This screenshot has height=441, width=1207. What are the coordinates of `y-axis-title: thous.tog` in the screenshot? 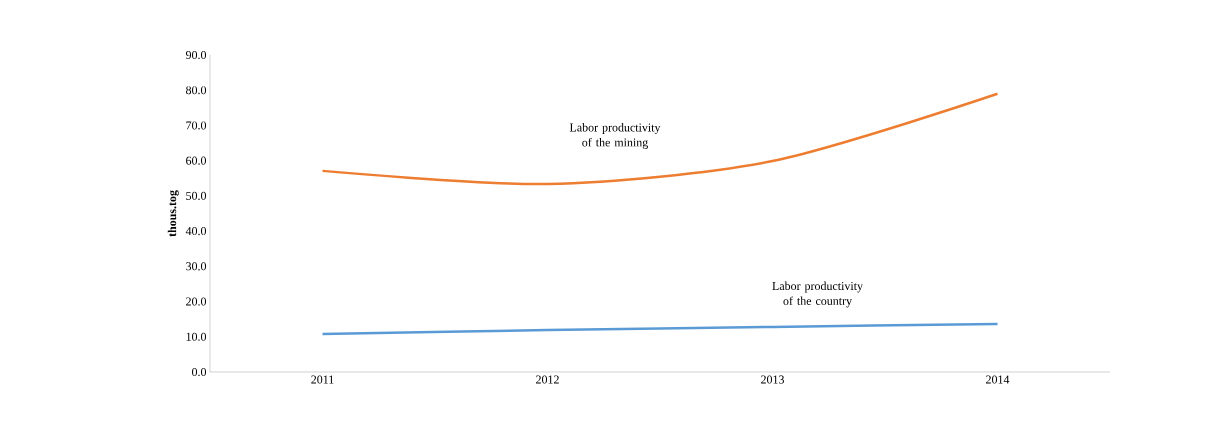 It's located at (173, 213).